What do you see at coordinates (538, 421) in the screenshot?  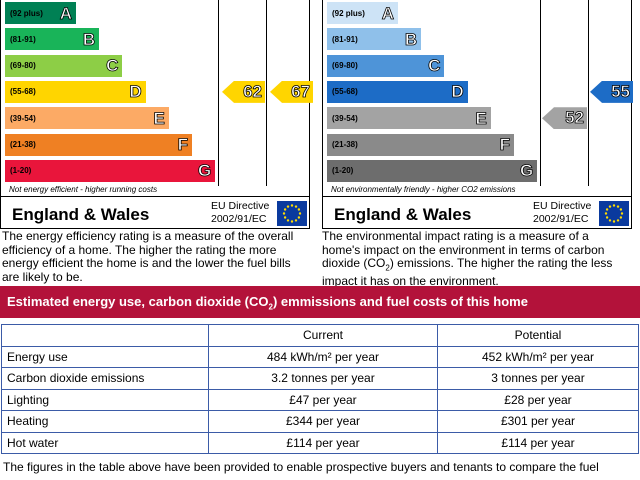 I see `potential-value: £301 per year` at bounding box center [538, 421].